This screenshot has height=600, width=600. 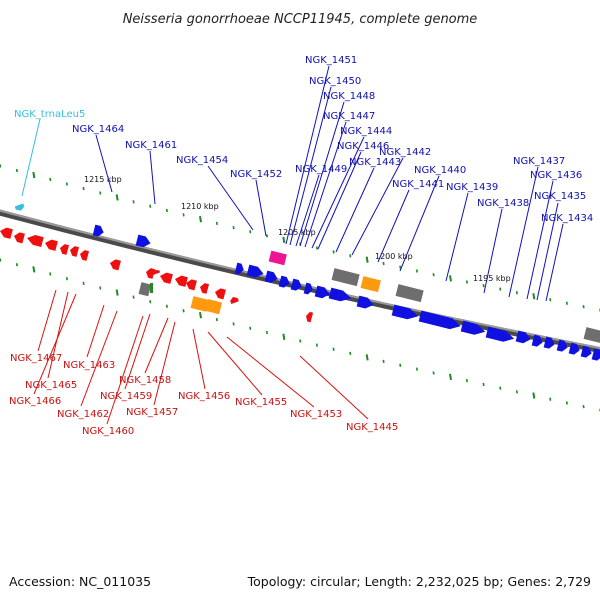 What do you see at coordinates (492, 278) in the screenshot?
I see `scale-label: 1195 kbp` at bounding box center [492, 278].